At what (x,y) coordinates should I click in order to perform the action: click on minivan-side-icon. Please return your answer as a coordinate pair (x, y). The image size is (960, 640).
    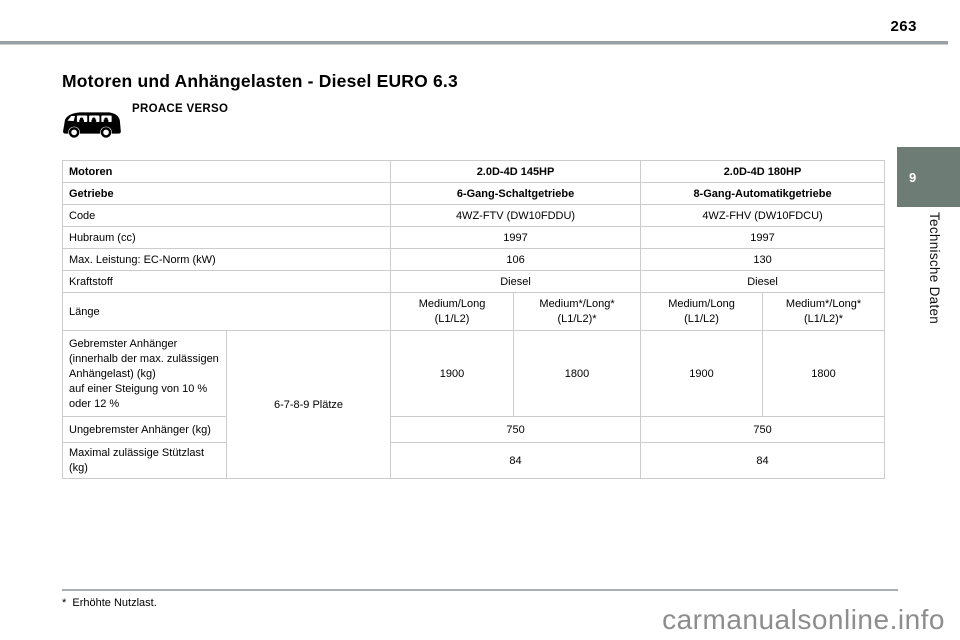
    Looking at the image, I should click on (91, 125).